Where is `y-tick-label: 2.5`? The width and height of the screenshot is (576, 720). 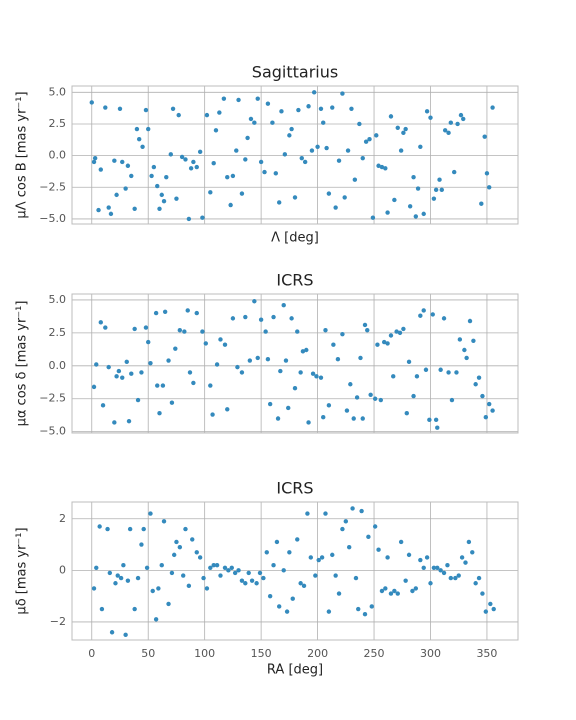
y-tick-label: 2.5 is located at coordinates (58, 123).